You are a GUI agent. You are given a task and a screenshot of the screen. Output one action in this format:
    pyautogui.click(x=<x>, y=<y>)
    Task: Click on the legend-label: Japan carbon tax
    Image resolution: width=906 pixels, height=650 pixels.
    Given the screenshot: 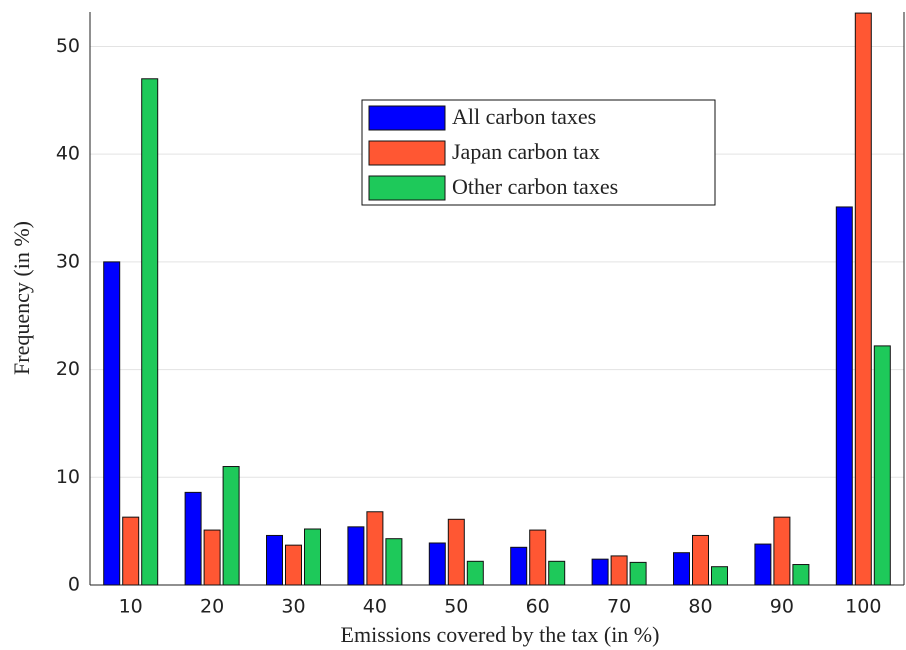 What is the action you would take?
    pyautogui.click(x=526, y=151)
    